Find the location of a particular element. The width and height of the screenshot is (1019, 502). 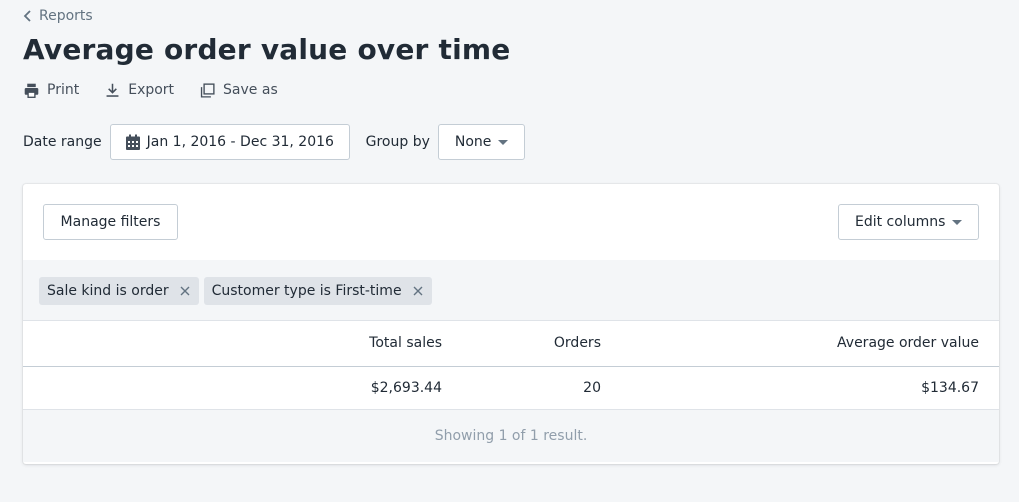

edit-columns-button: Edit columns is located at coordinates (908, 222).